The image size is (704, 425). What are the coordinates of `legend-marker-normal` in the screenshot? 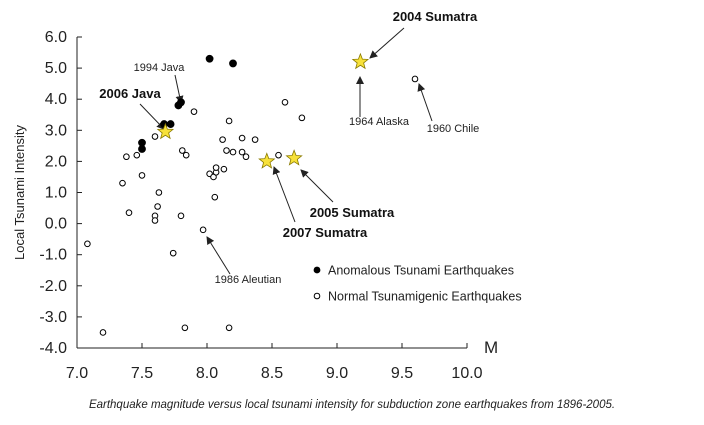 It's located at (317, 296).